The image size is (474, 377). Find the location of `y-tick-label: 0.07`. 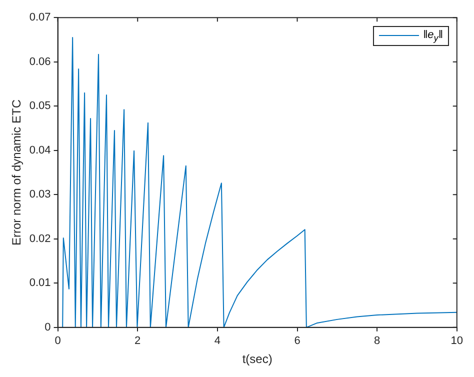

y-tick-label: 0.07 is located at coordinates (40, 18).